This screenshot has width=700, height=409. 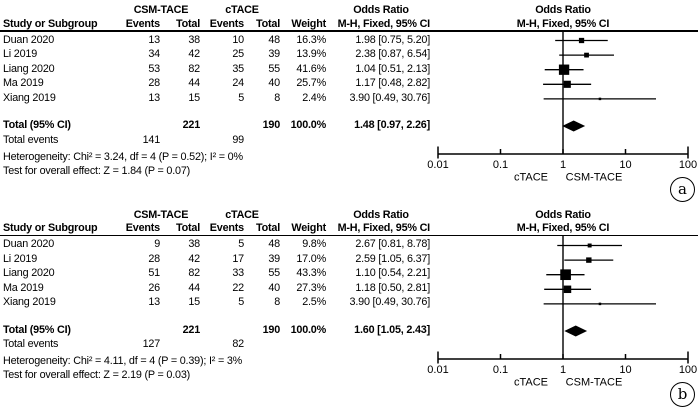 I want to click on total-weight: 100.0%, so click(x=308, y=125).